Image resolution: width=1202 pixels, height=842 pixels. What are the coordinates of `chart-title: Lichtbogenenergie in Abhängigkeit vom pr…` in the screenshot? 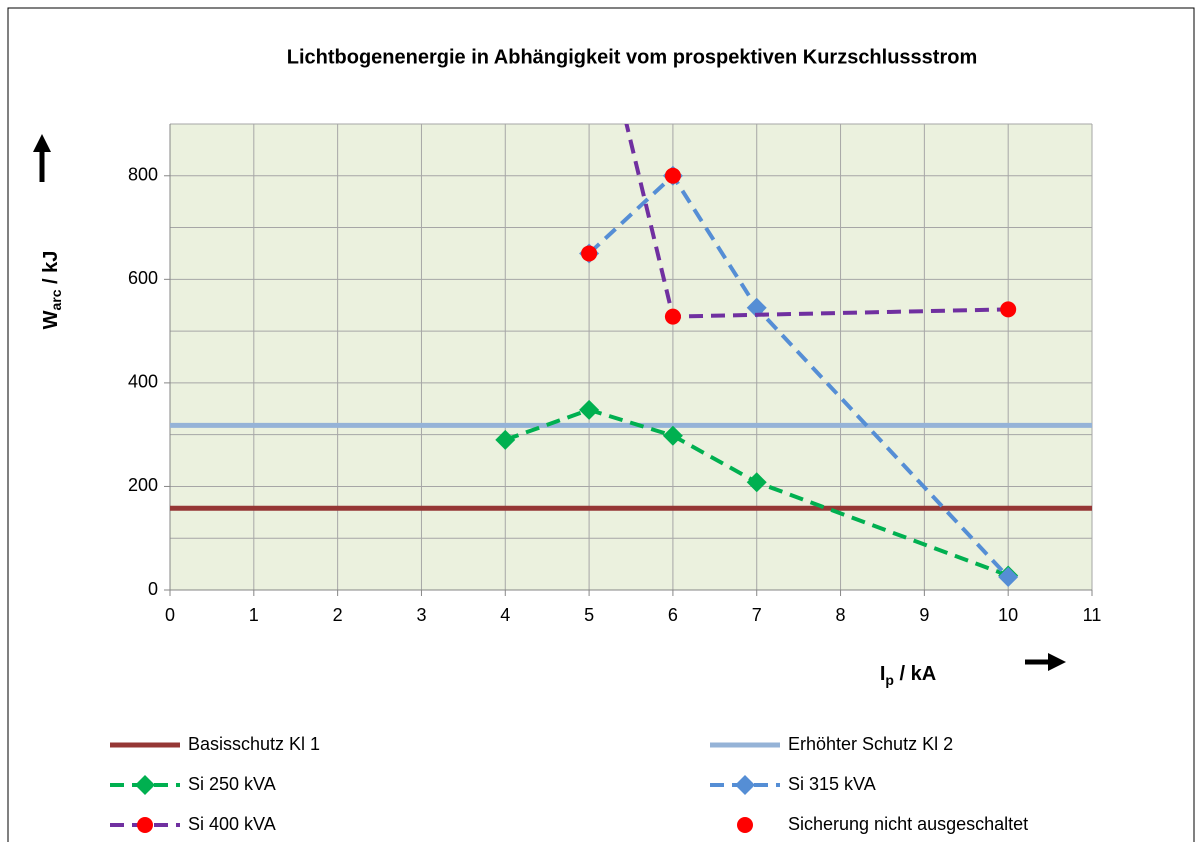 It's located at (632, 57).